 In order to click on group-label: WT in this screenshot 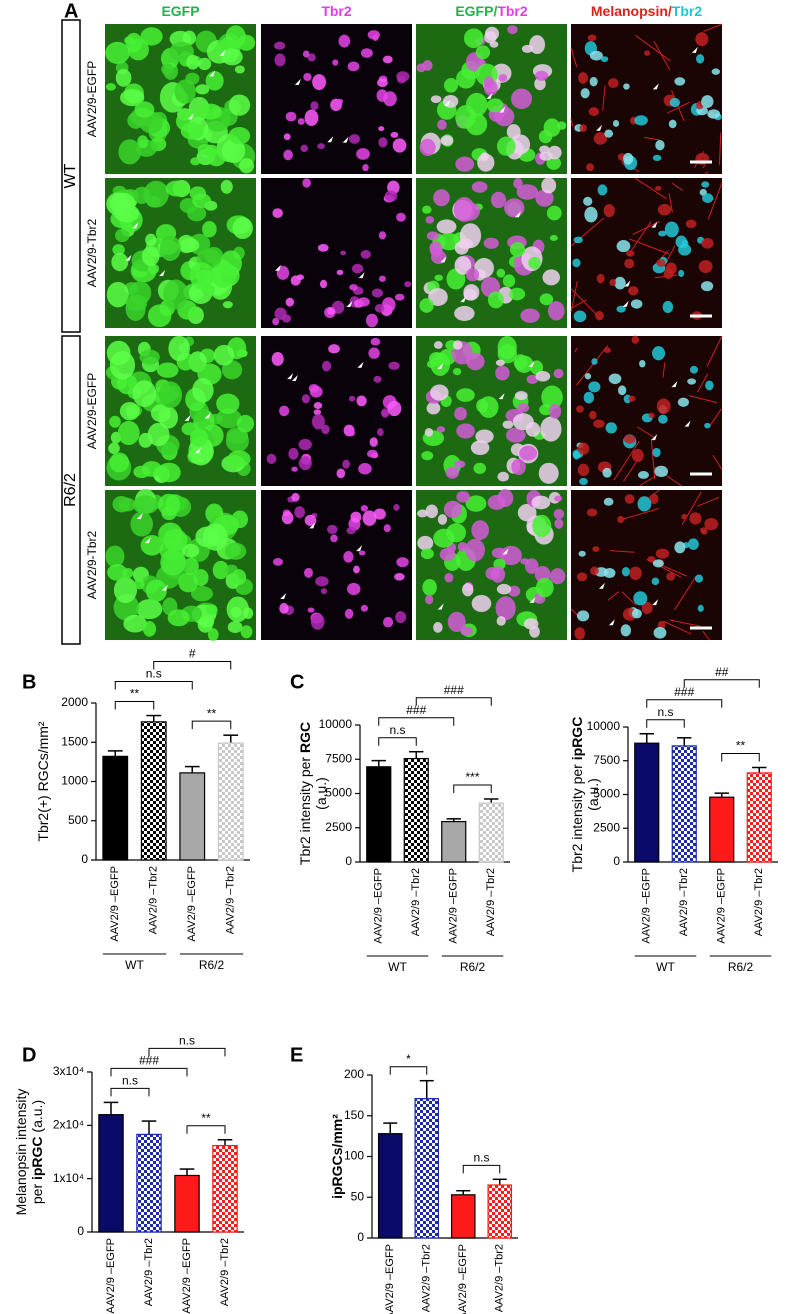, I will do `click(70, 175)`.